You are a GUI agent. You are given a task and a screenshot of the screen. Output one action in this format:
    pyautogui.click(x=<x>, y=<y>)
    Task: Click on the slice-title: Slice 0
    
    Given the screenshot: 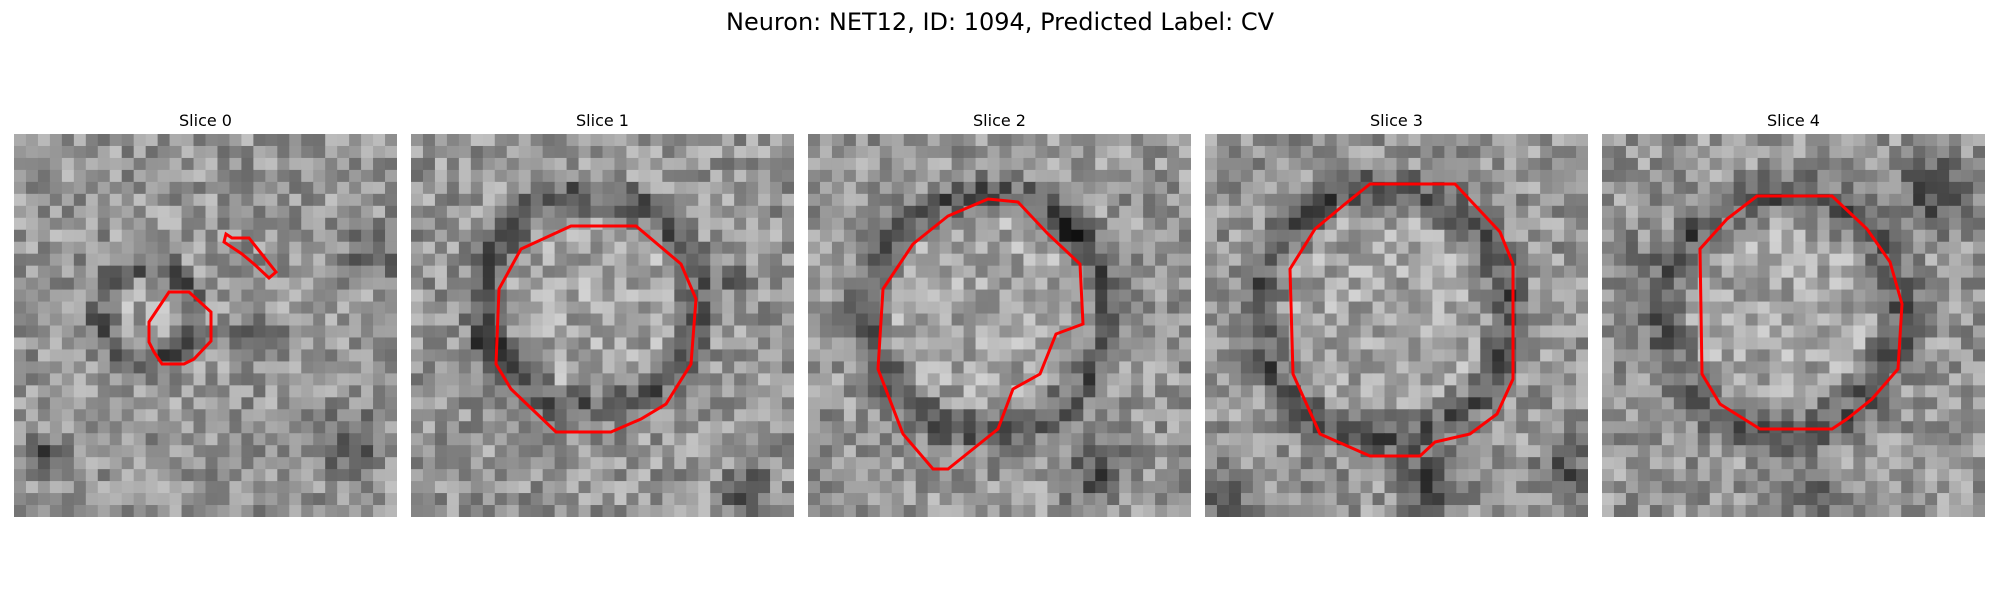 What is the action you would take?
    pyautogui.click(x=205, y=120)
    